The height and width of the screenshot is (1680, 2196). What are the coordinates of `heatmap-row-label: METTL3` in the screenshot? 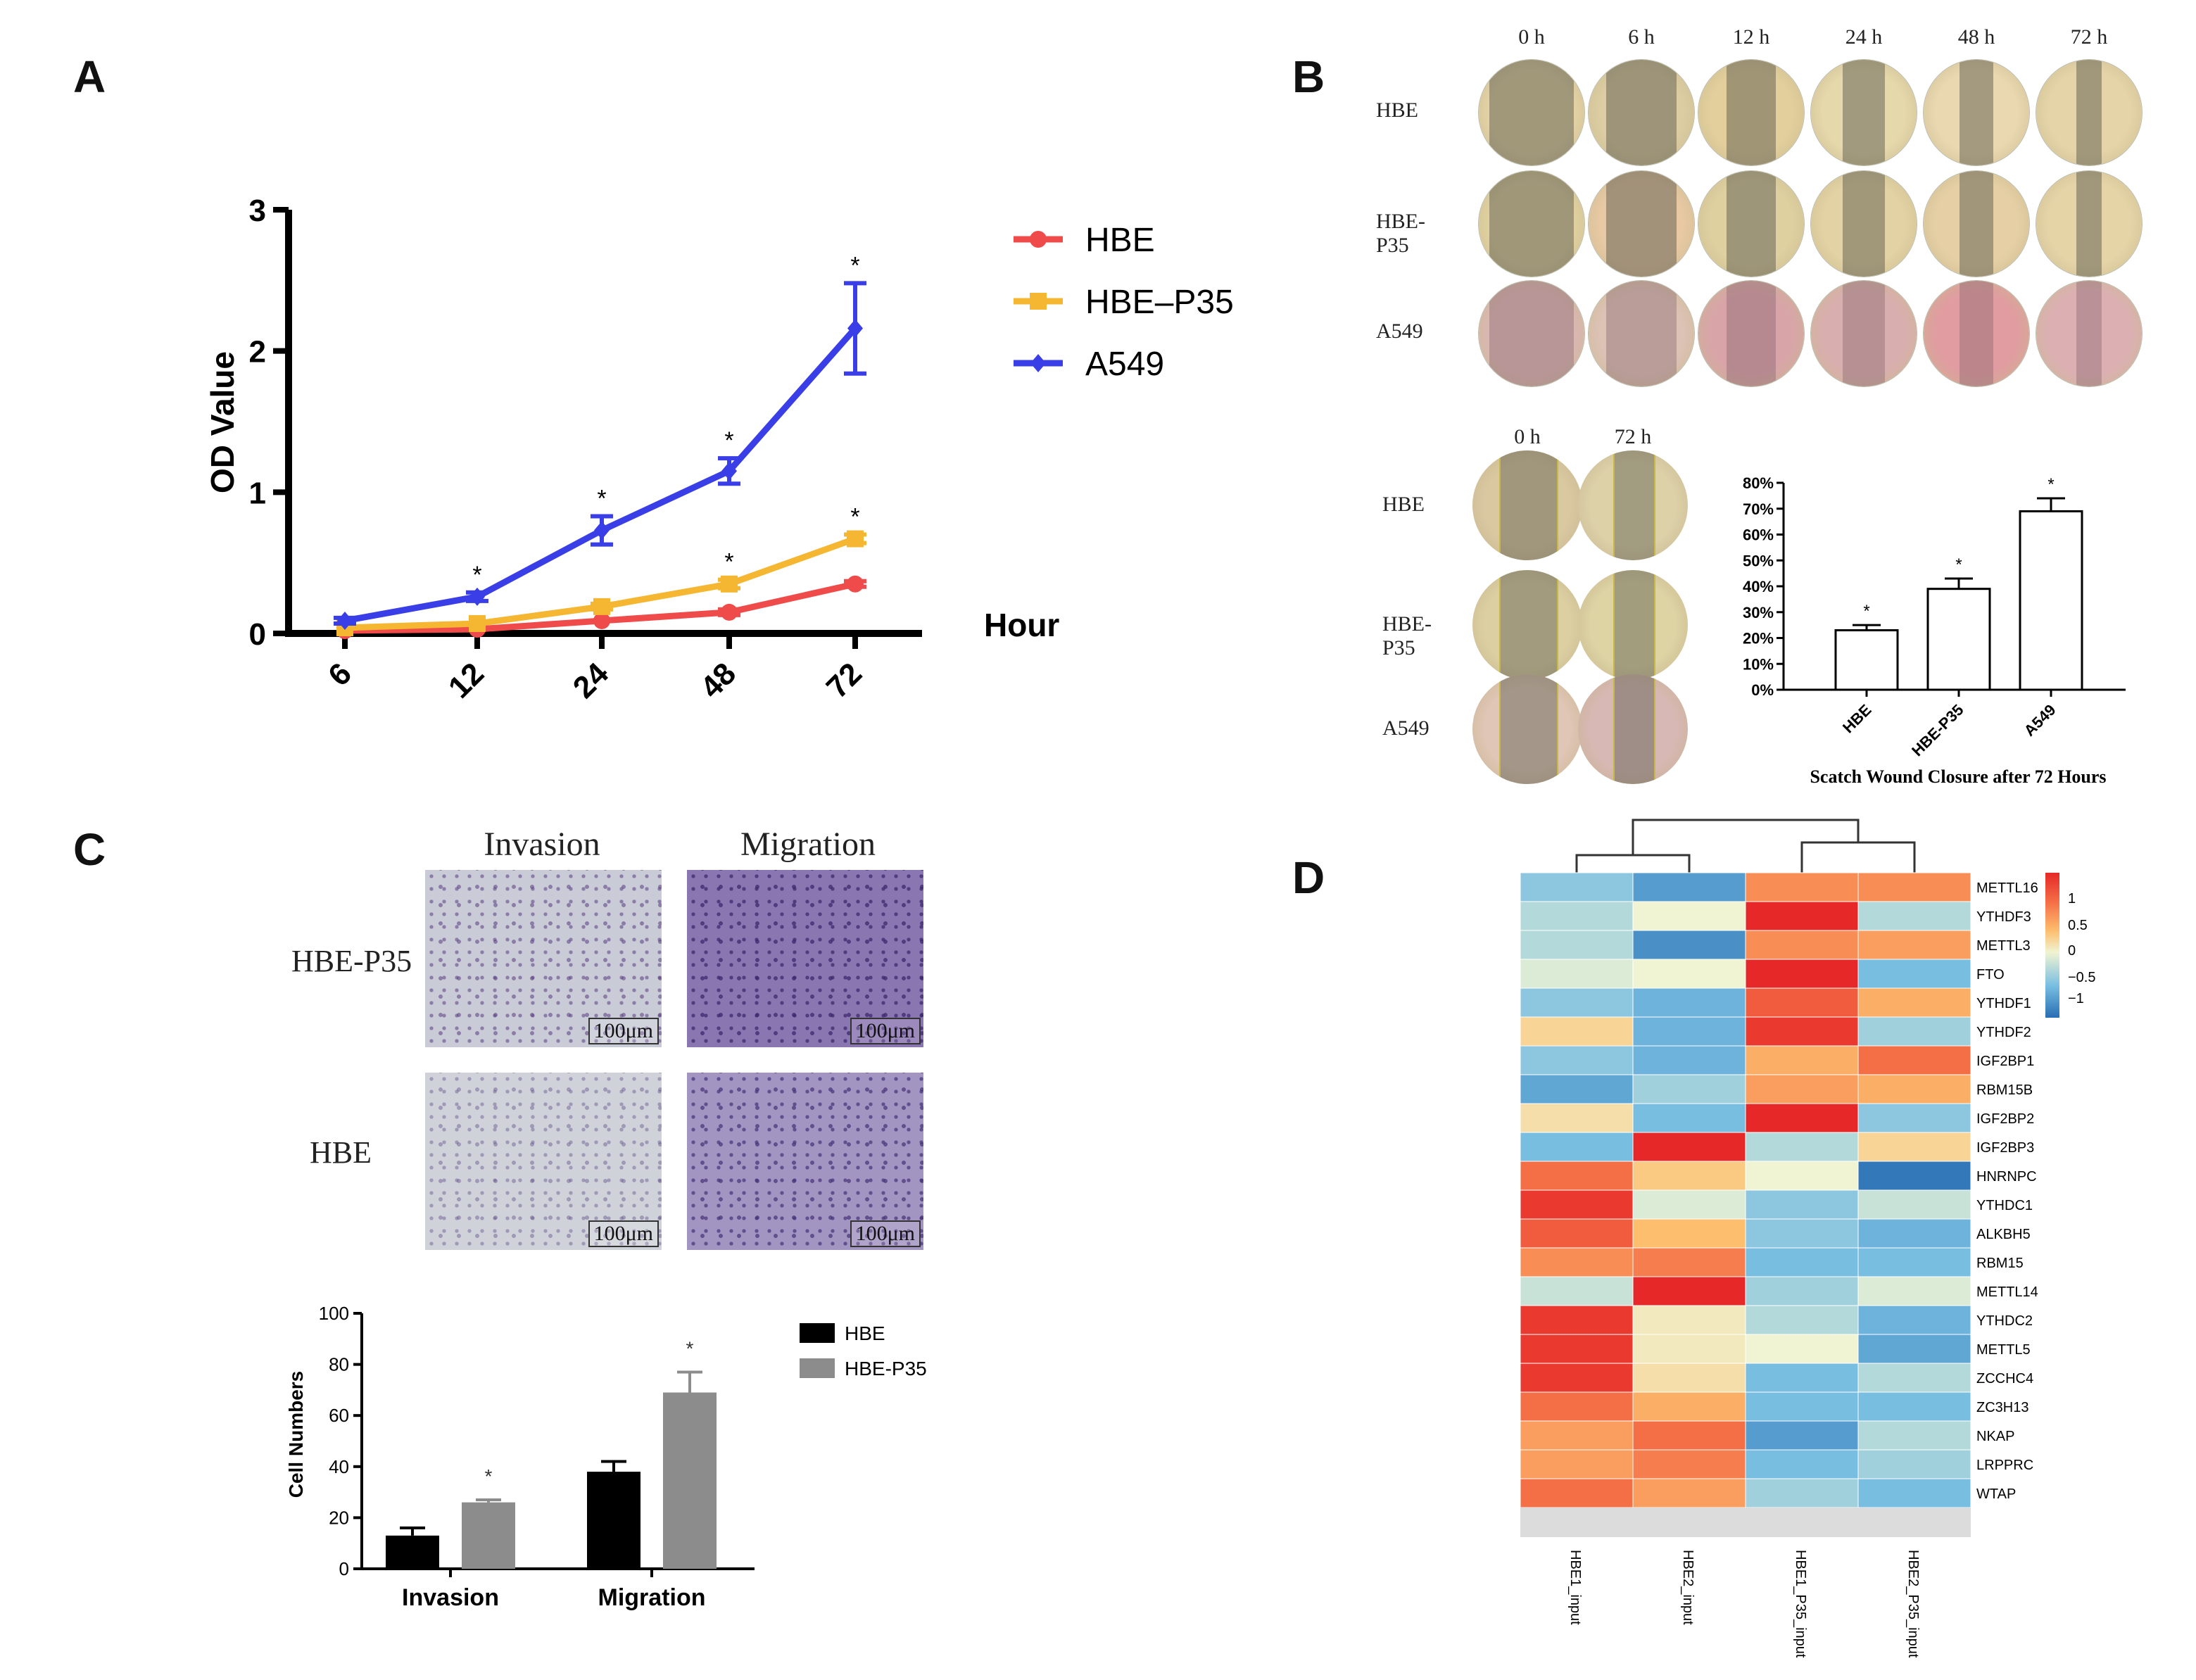 It's located at (2004, 946).